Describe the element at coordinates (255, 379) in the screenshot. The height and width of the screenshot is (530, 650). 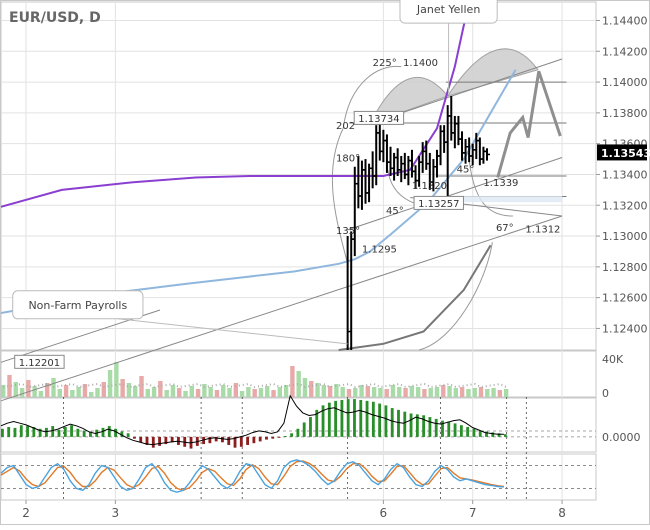
I see `volume-layer` at that location.